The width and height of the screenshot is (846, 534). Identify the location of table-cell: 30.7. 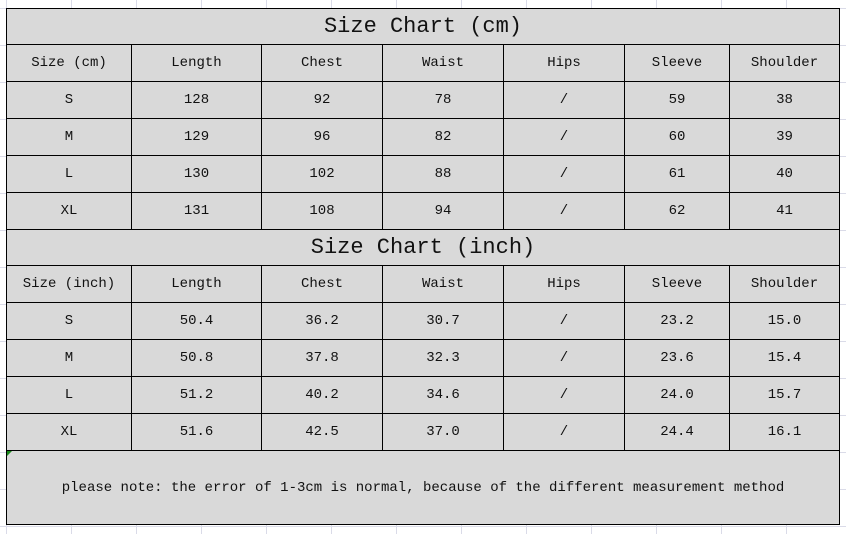
(443, 321).